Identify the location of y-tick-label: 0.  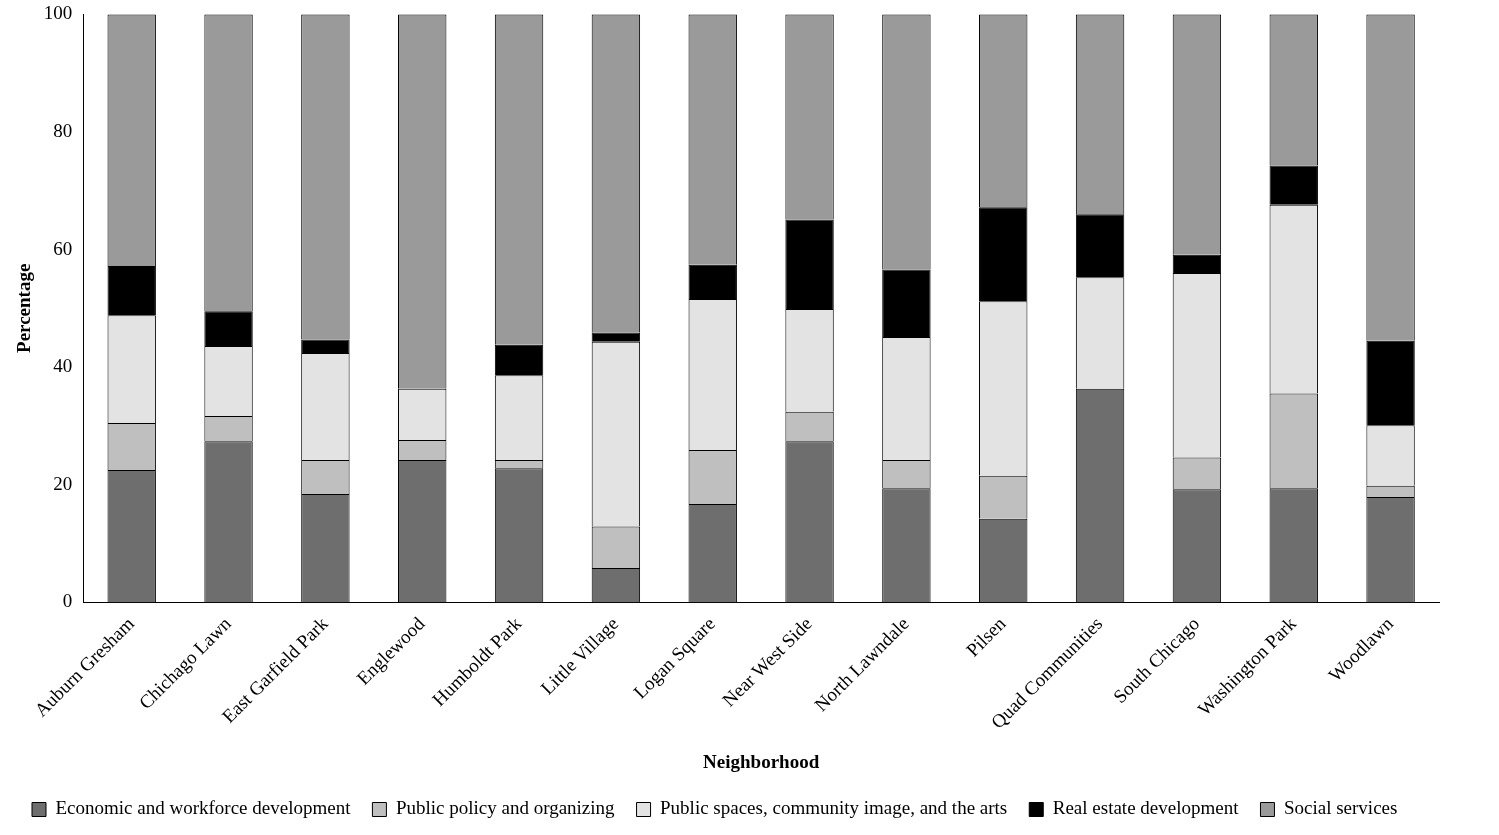
(67, 601).